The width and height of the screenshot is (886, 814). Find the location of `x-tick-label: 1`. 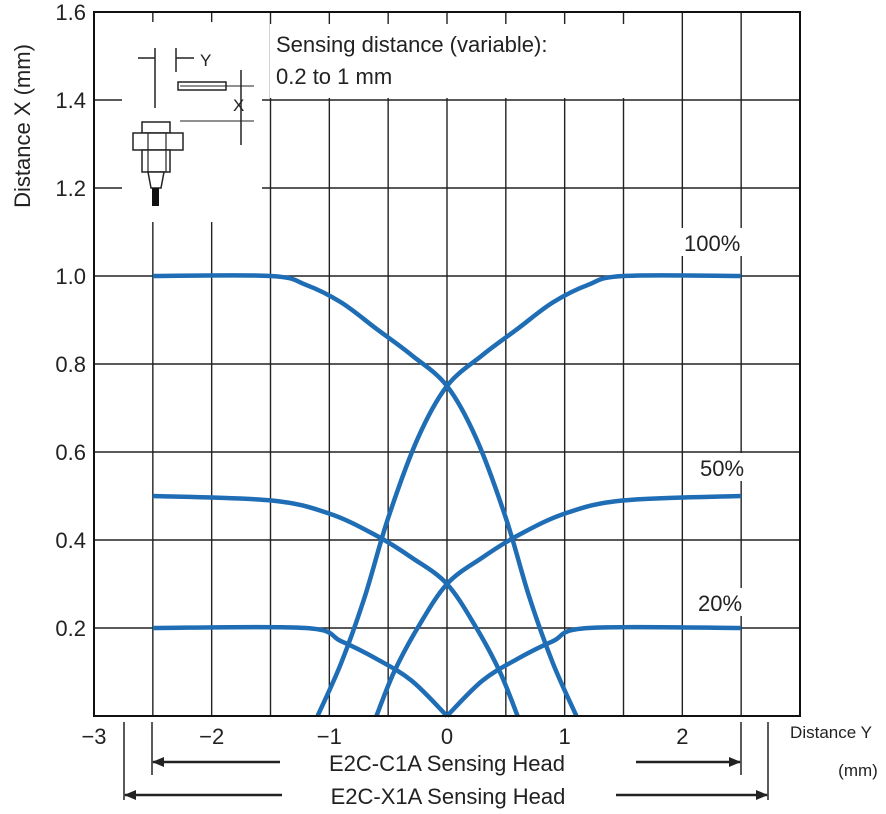

x-tick-label: 1 is located at coordinates (565, 736).